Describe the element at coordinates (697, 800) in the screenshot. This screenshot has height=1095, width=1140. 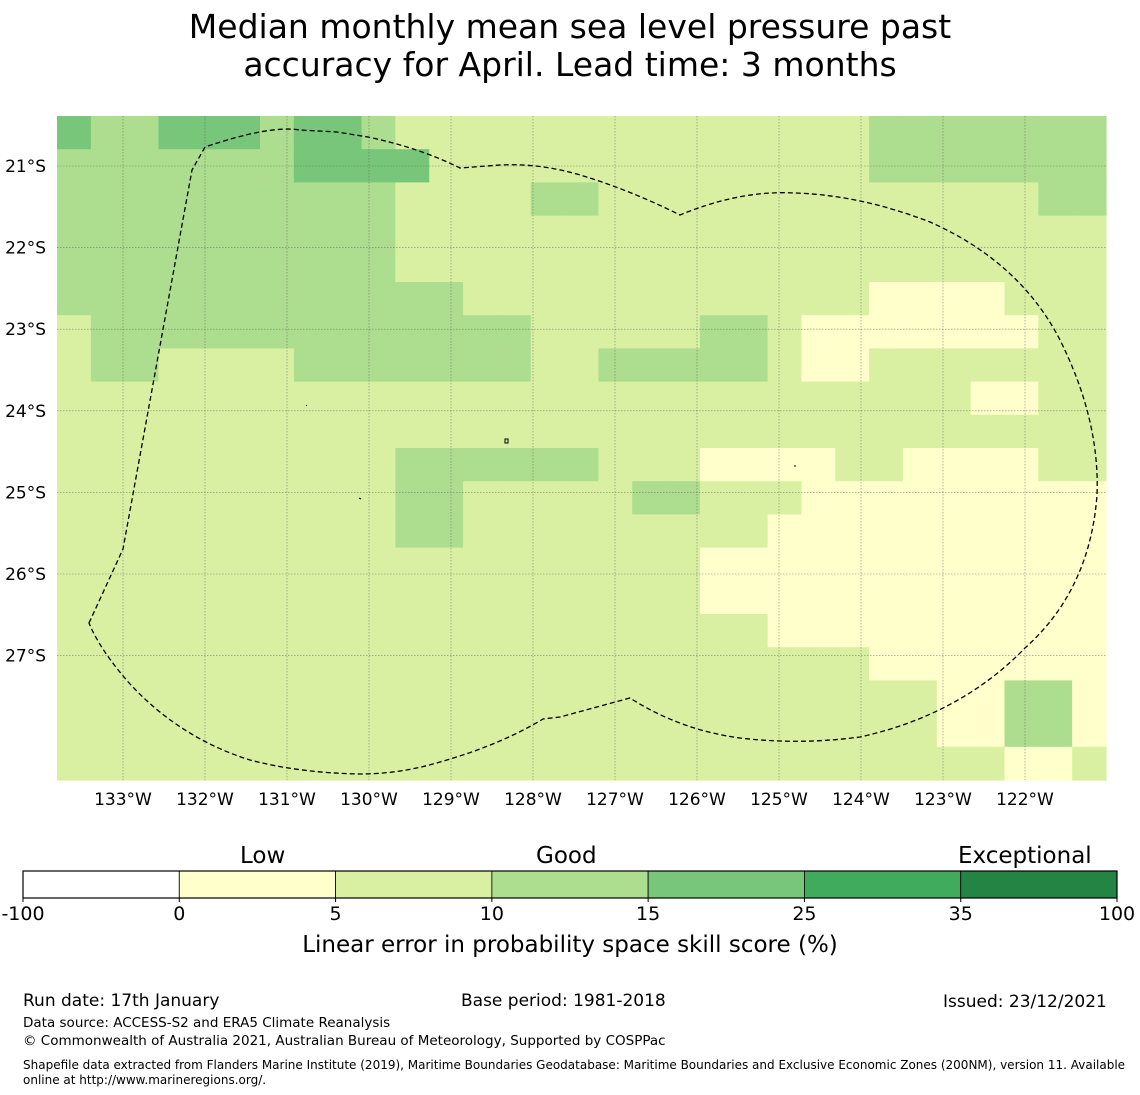
I see `lon-tick-label: 126°W` at that location.